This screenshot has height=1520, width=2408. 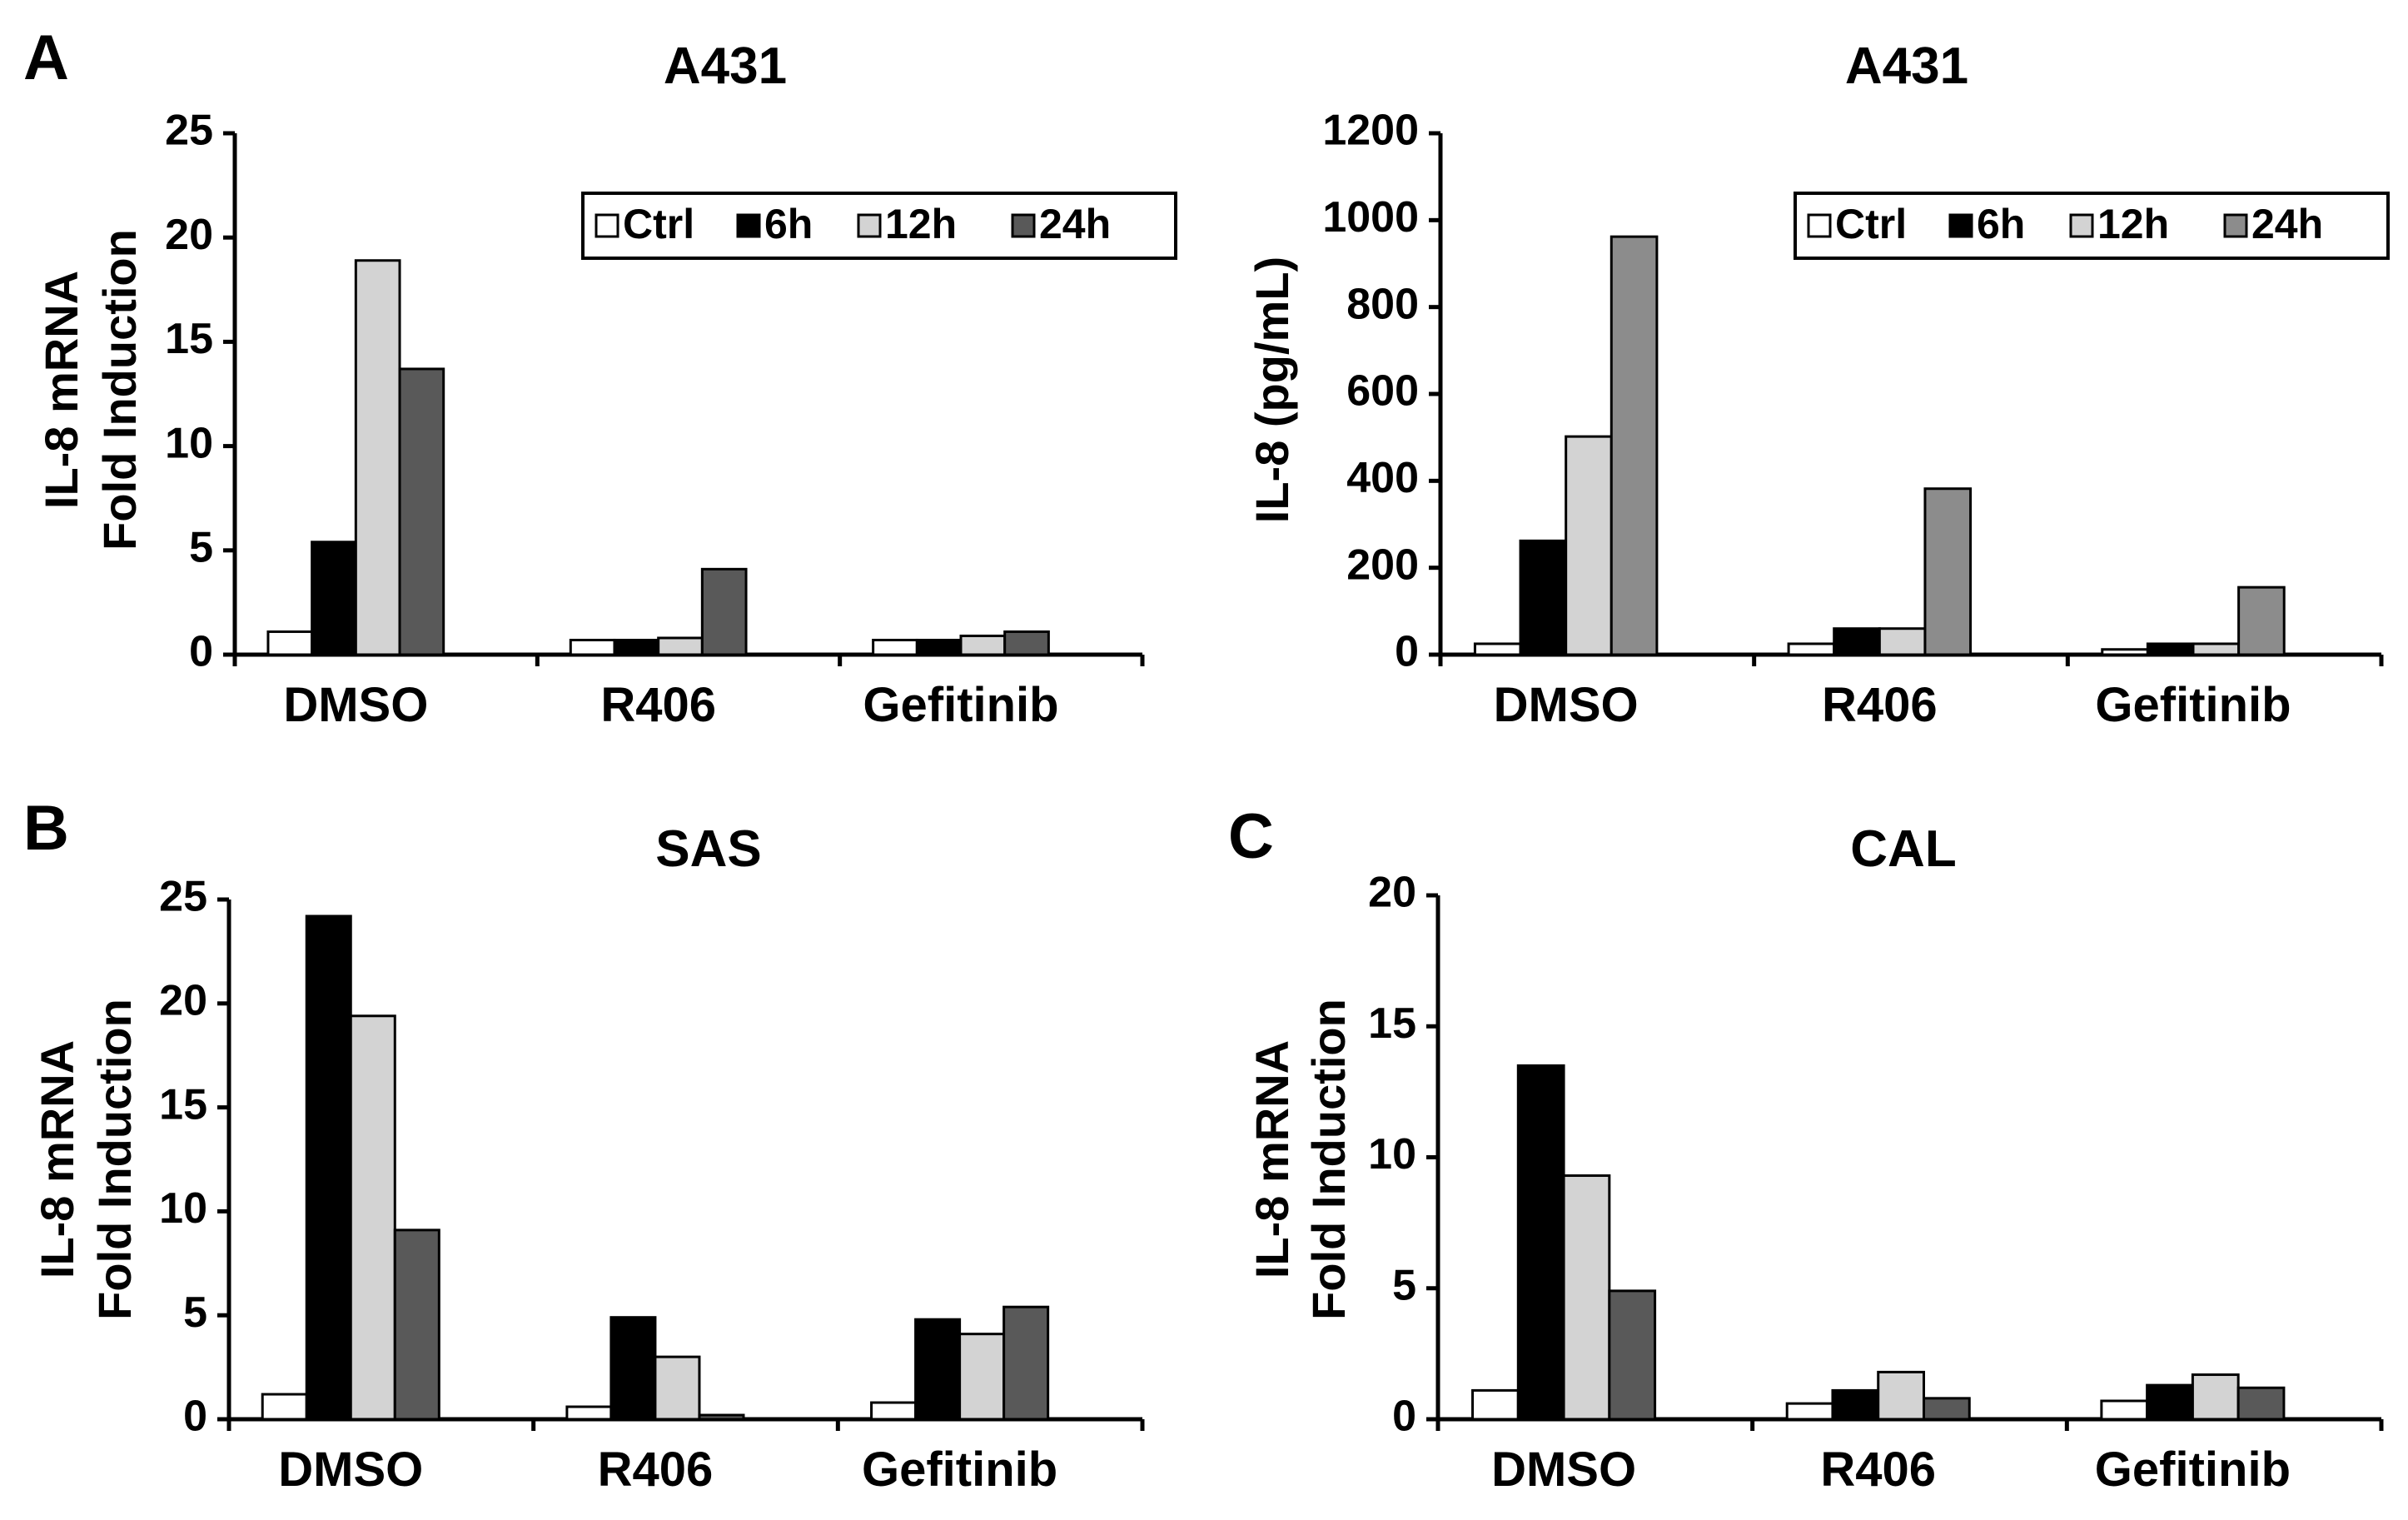 I want to click on y-tick-label: 1200, so click(x=1370, y=131).